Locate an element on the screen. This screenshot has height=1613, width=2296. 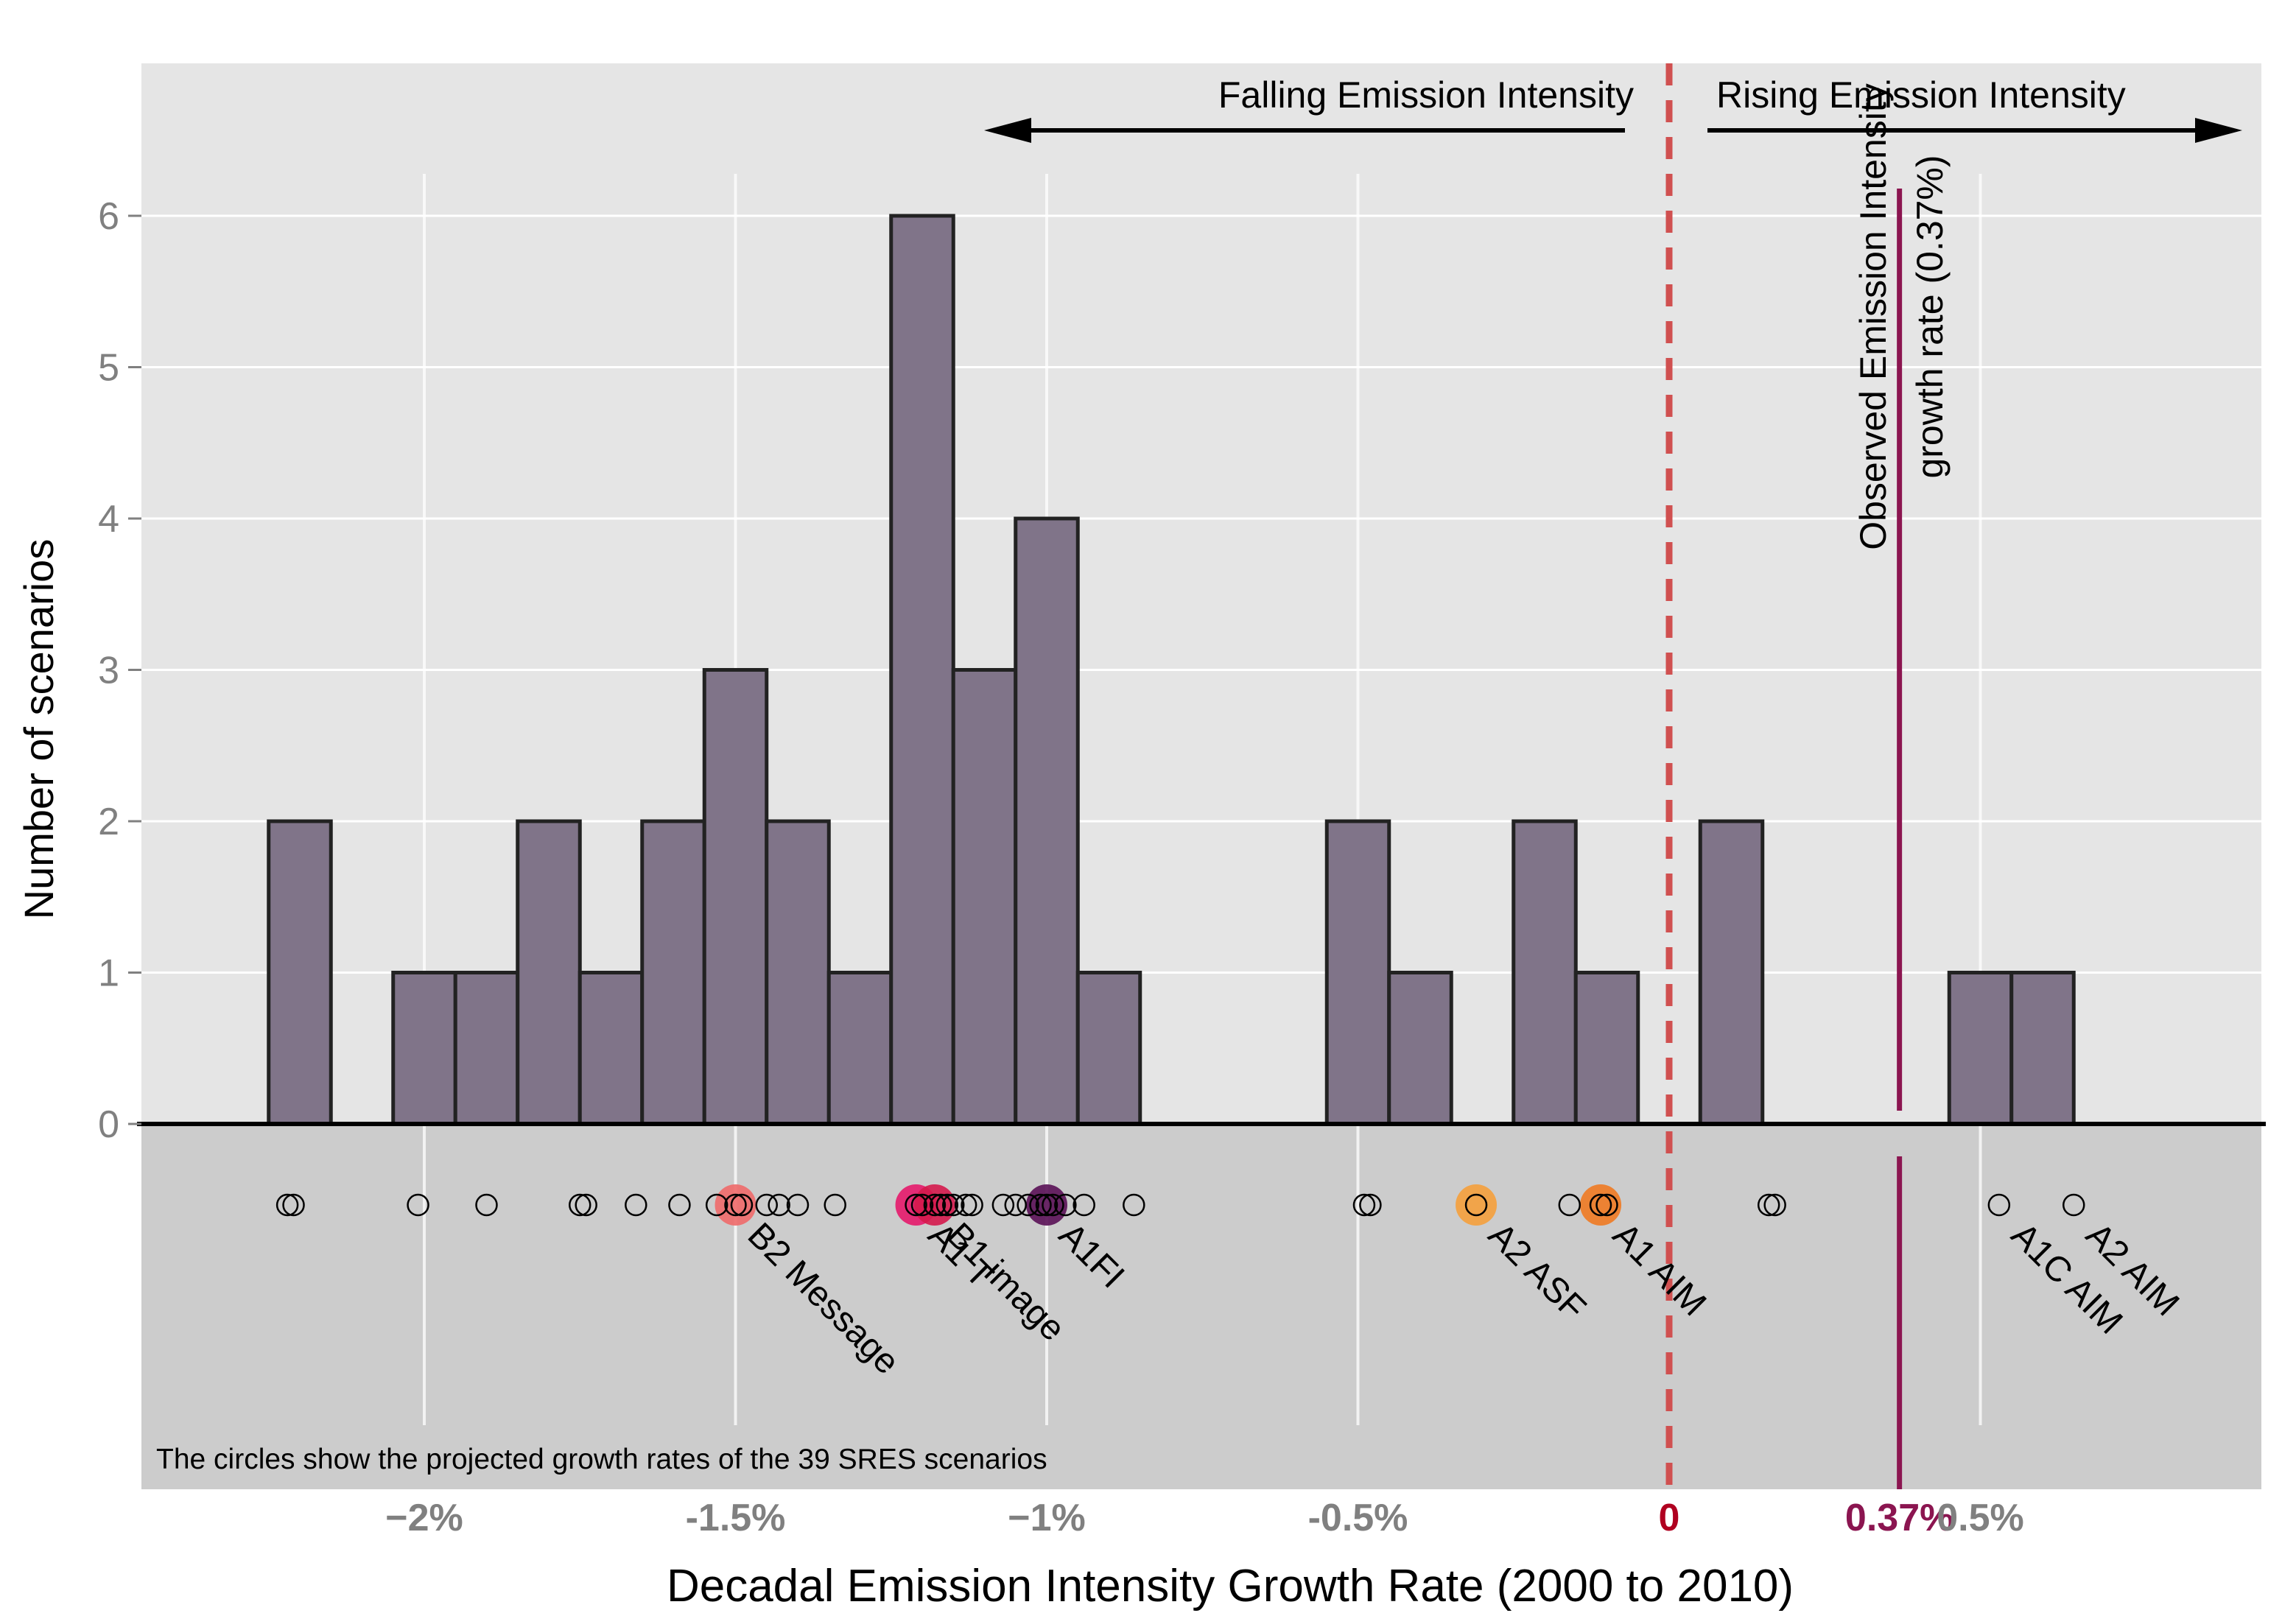
x-tick-label: −1% is located at coordinates (1047, 1518).